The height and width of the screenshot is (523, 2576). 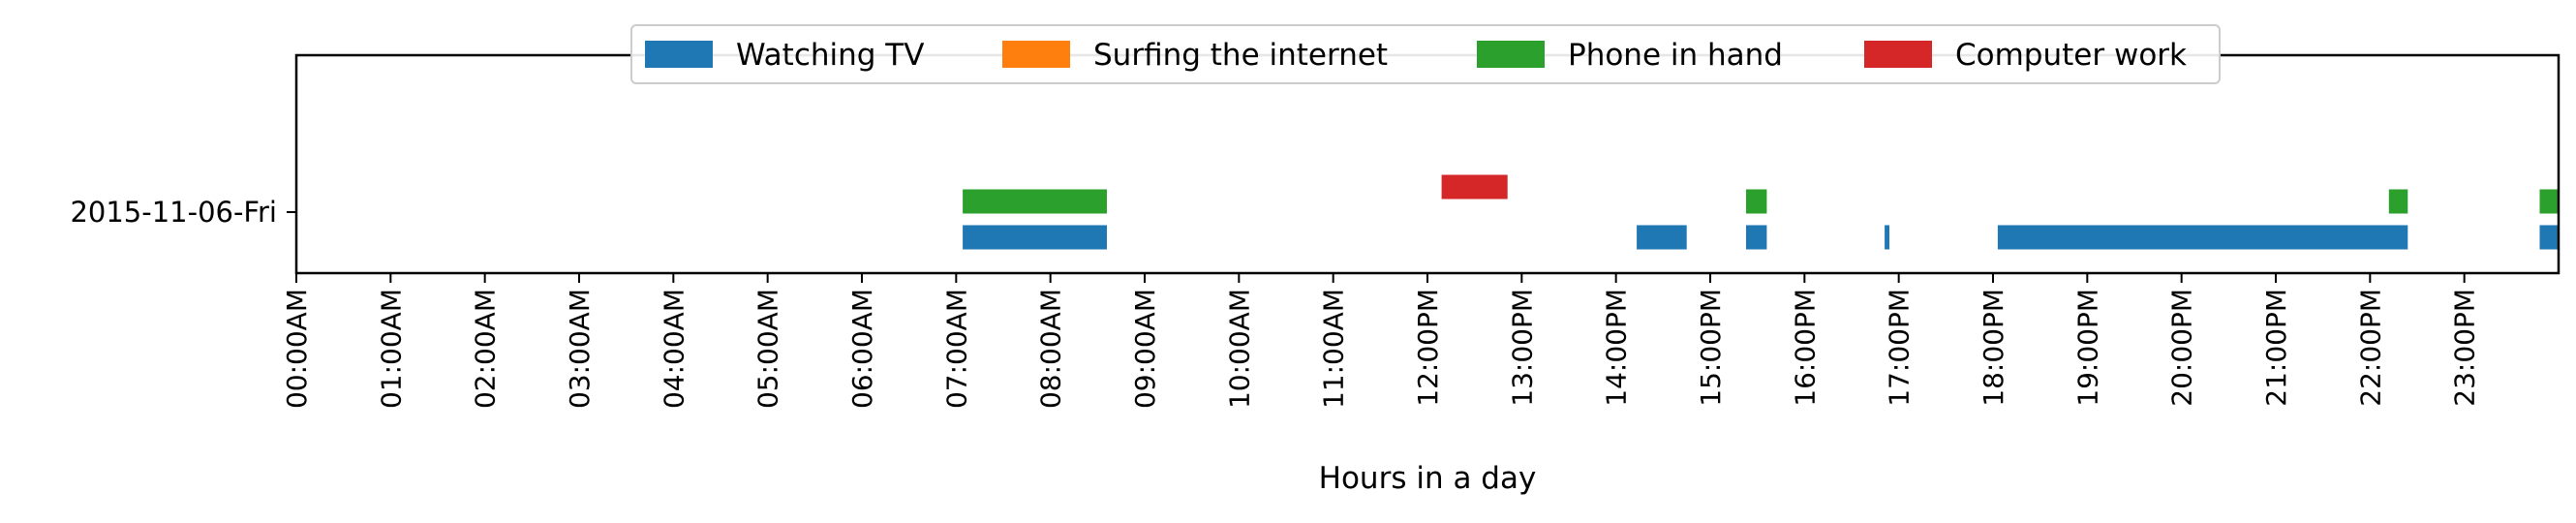 I want to click on legend-swatch-watching-tv, so click(x=679, y=54).